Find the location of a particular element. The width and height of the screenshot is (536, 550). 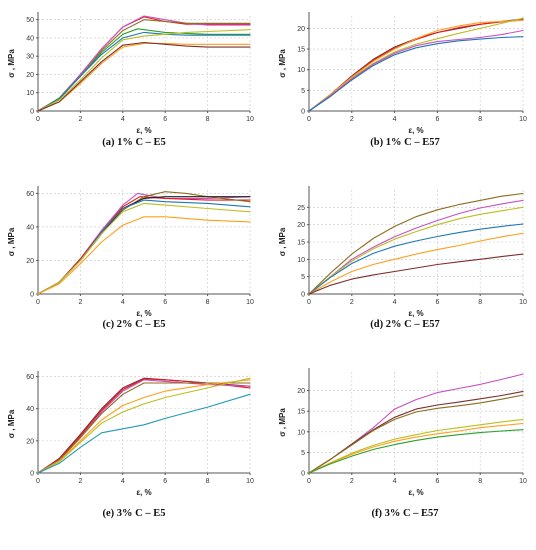

grid-c is located at coordinates (144, 242).